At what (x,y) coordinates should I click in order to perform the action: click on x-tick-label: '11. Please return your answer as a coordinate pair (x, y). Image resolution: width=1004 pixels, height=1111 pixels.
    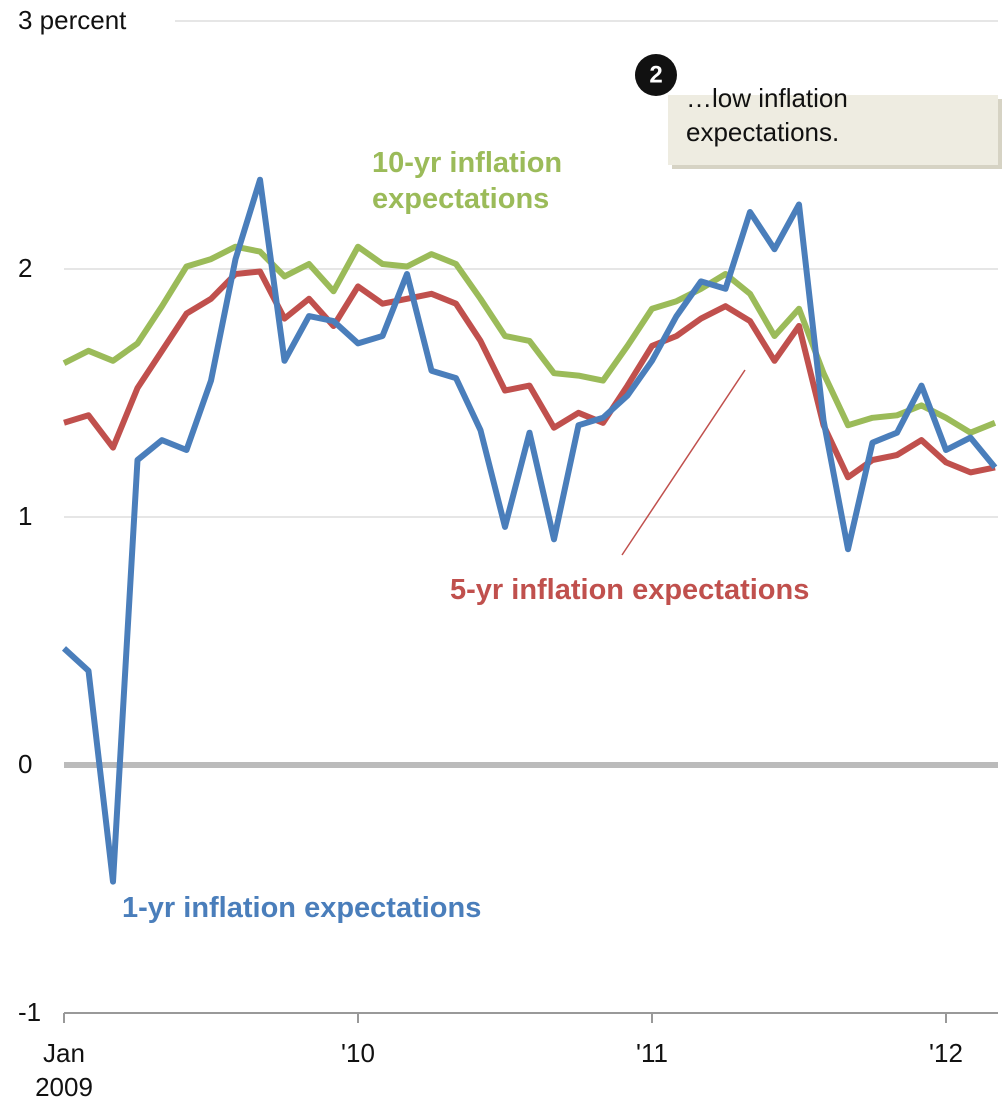
    Looking at the image, I should click on (652, 1053).